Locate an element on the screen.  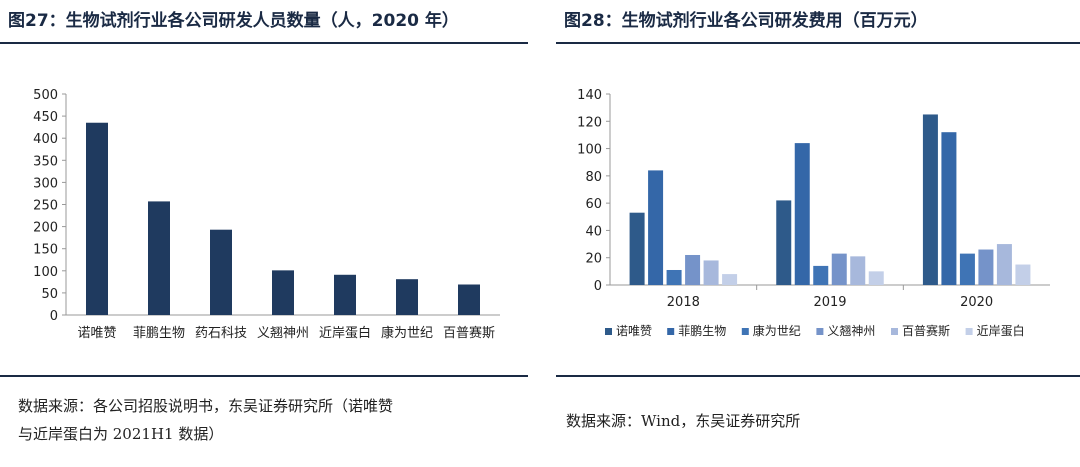
y-tick-label: 450 is located at coordinates (45, 117).